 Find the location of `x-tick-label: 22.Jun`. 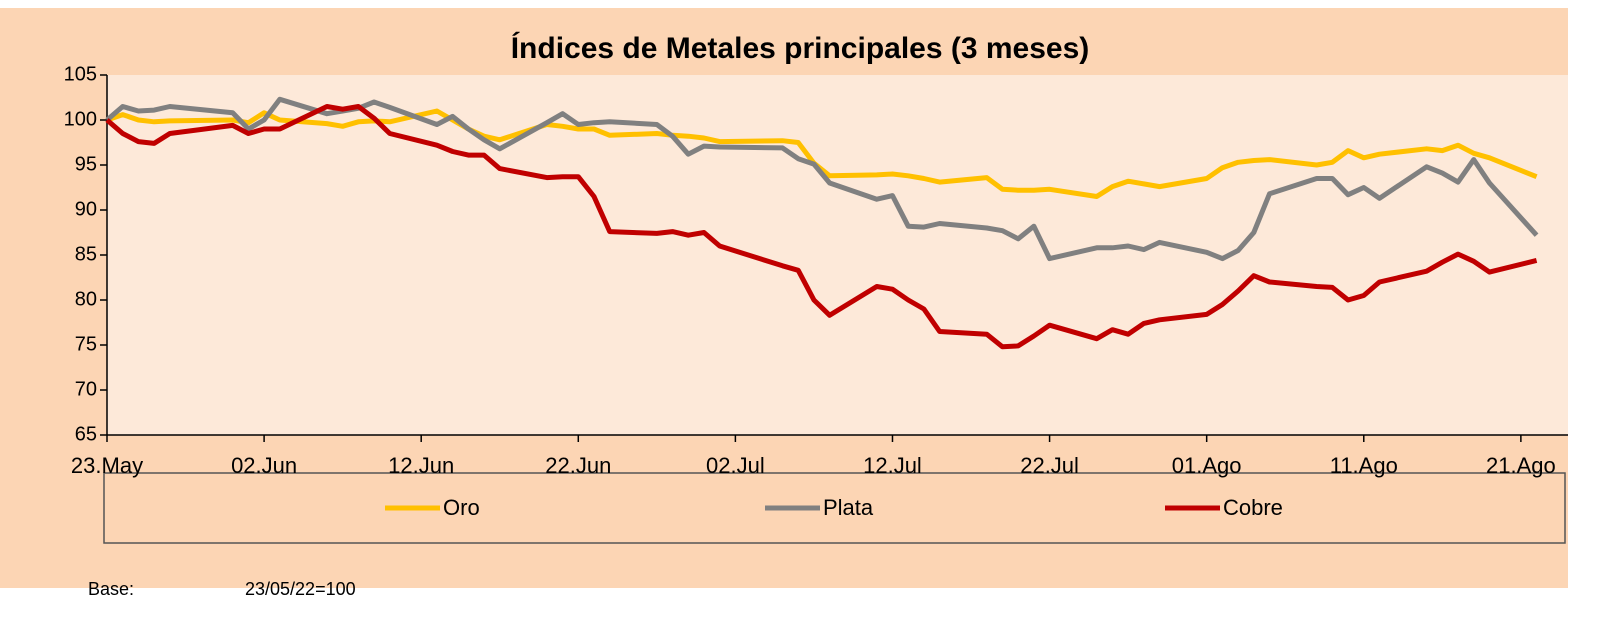

x-tick-label: 22.Jun is located at coordinates (578, 465).